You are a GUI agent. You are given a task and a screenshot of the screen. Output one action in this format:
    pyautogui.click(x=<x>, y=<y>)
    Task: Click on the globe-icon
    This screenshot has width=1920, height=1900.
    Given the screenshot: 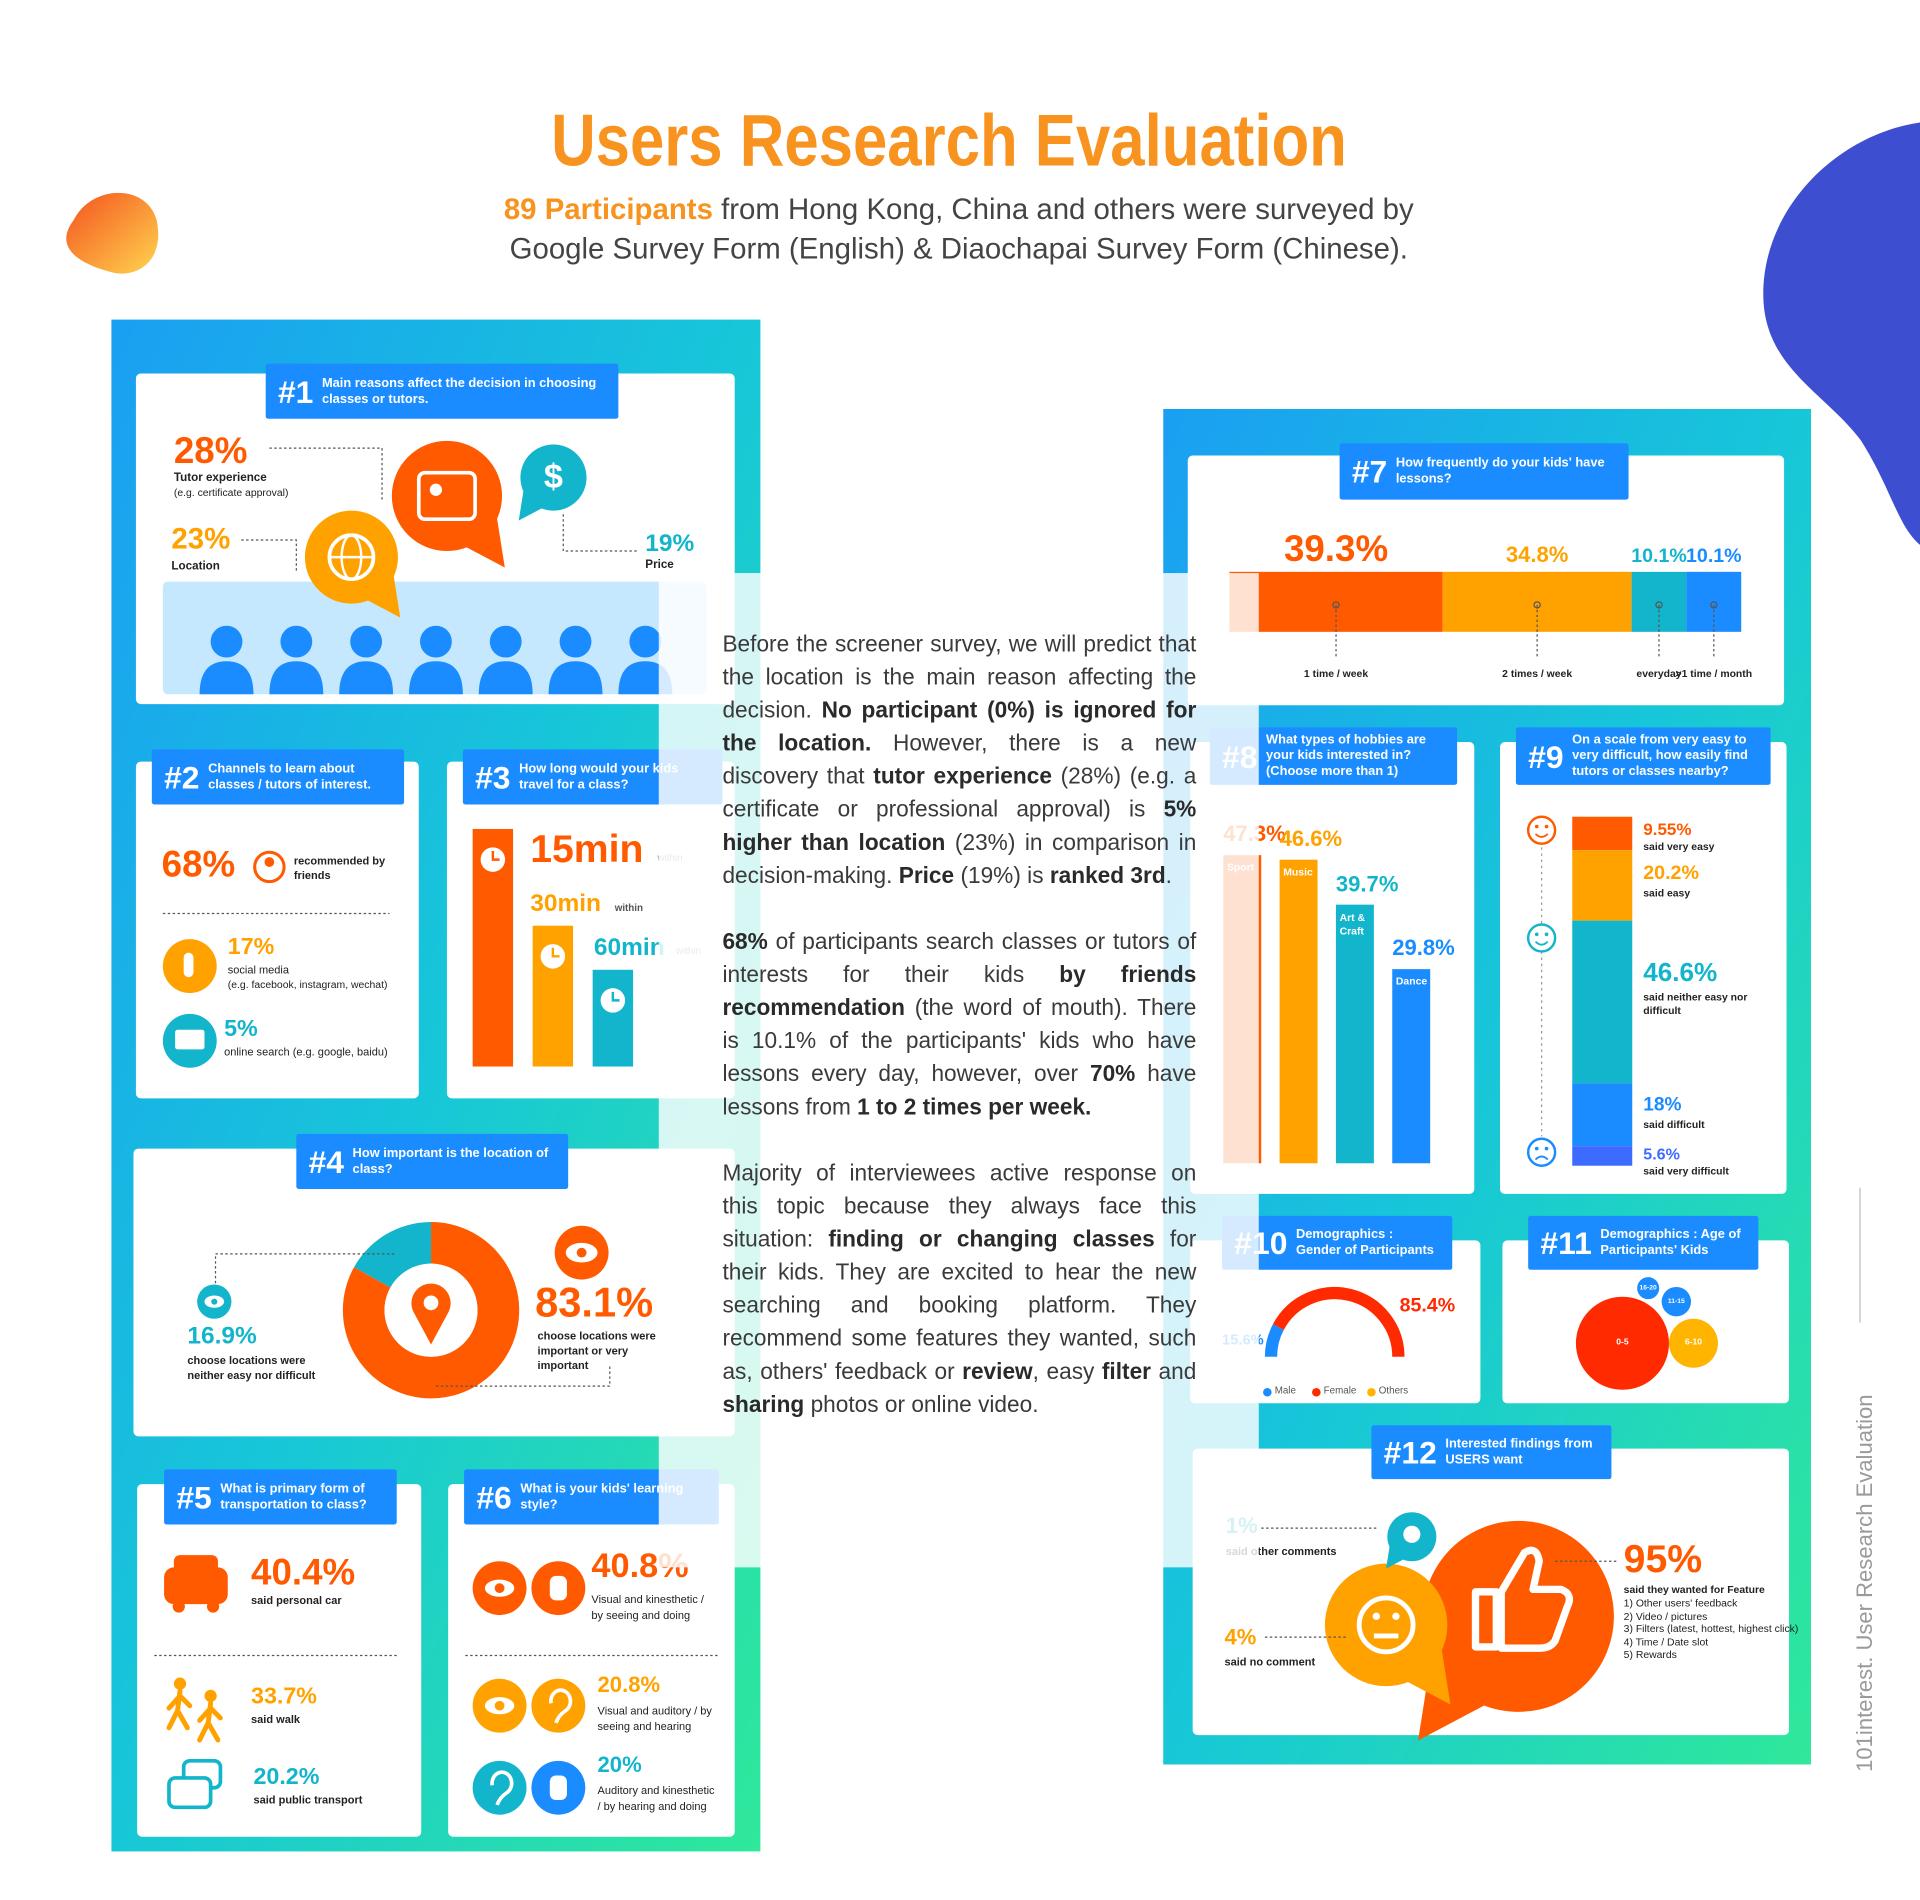 What is the action you would take?
    pyautogui.click(x=351, y=557)
    